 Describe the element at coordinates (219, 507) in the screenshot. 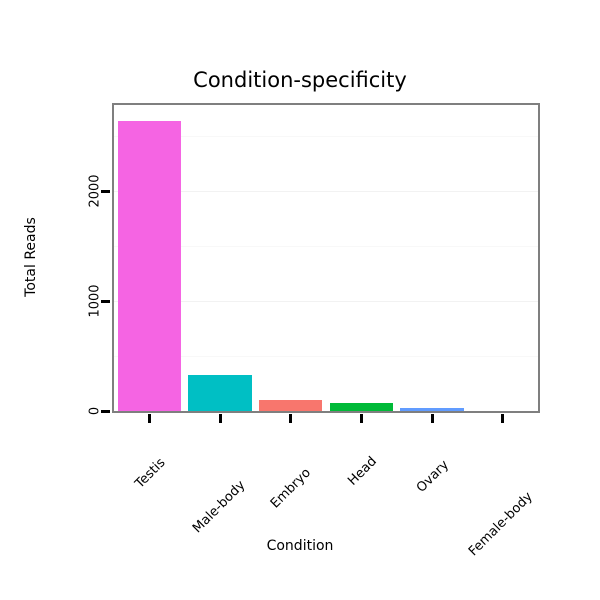

I see `x-tick-label: Male-body` at that location.